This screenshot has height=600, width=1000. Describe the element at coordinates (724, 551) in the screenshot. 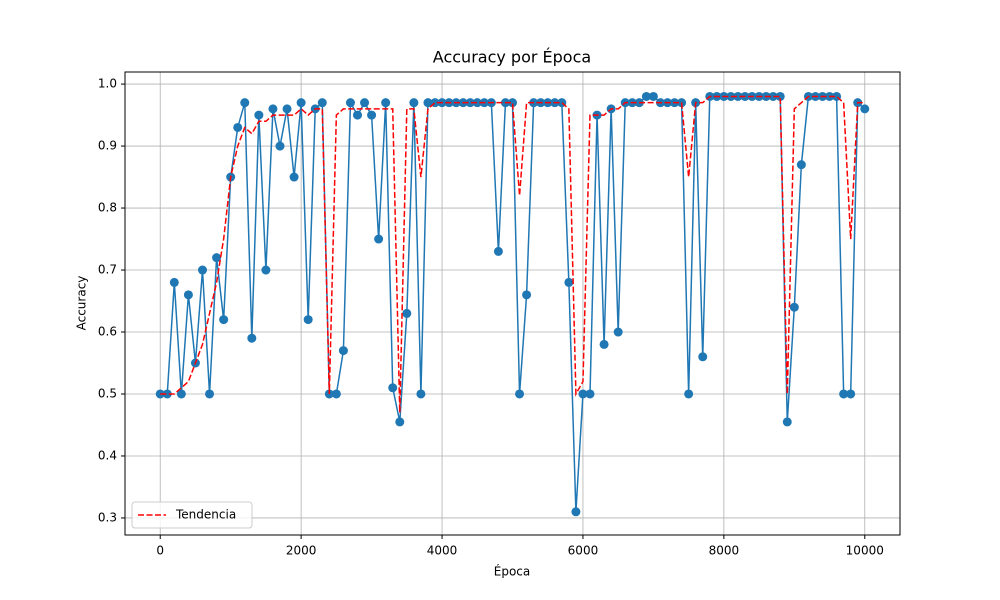

I see `x-tick-label: 8000` at that location.